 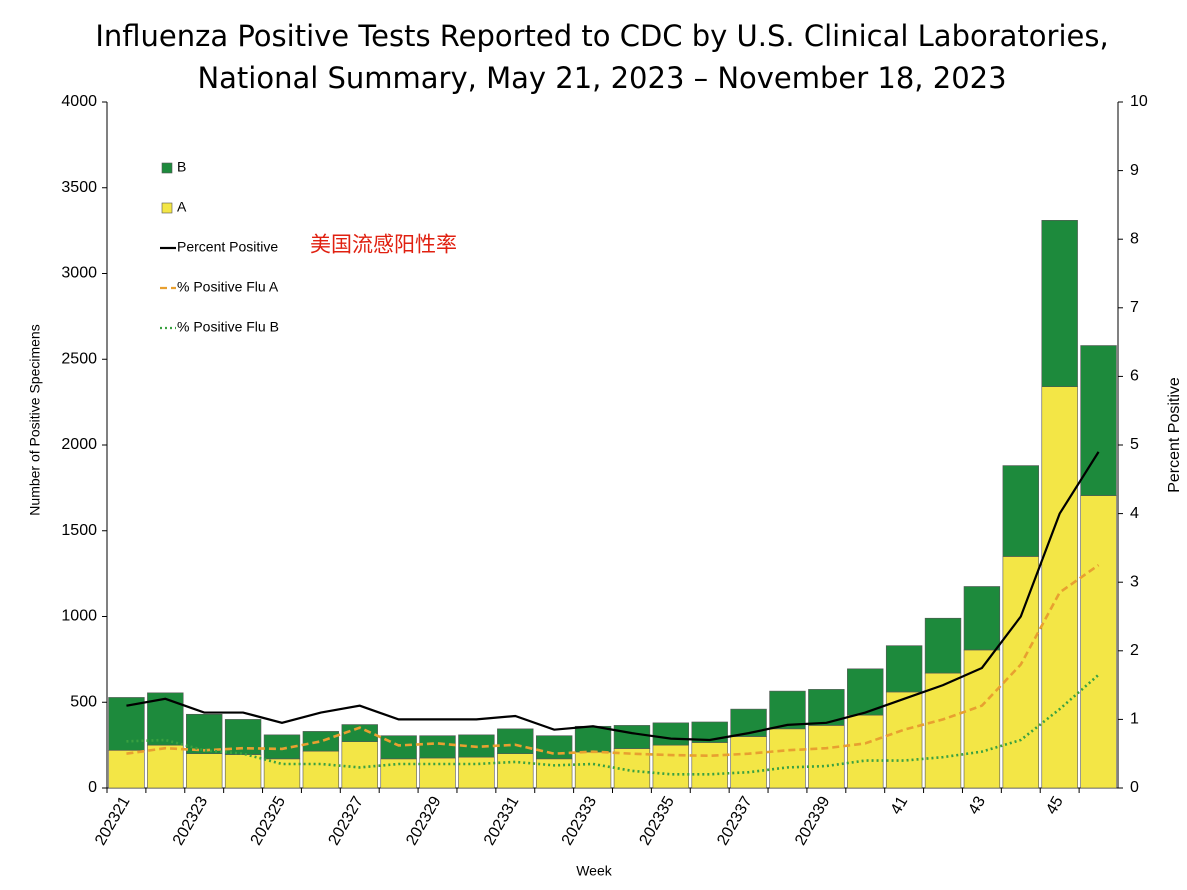 I want to click on y2-tick-label: 5, so click(x=1134, y=444).